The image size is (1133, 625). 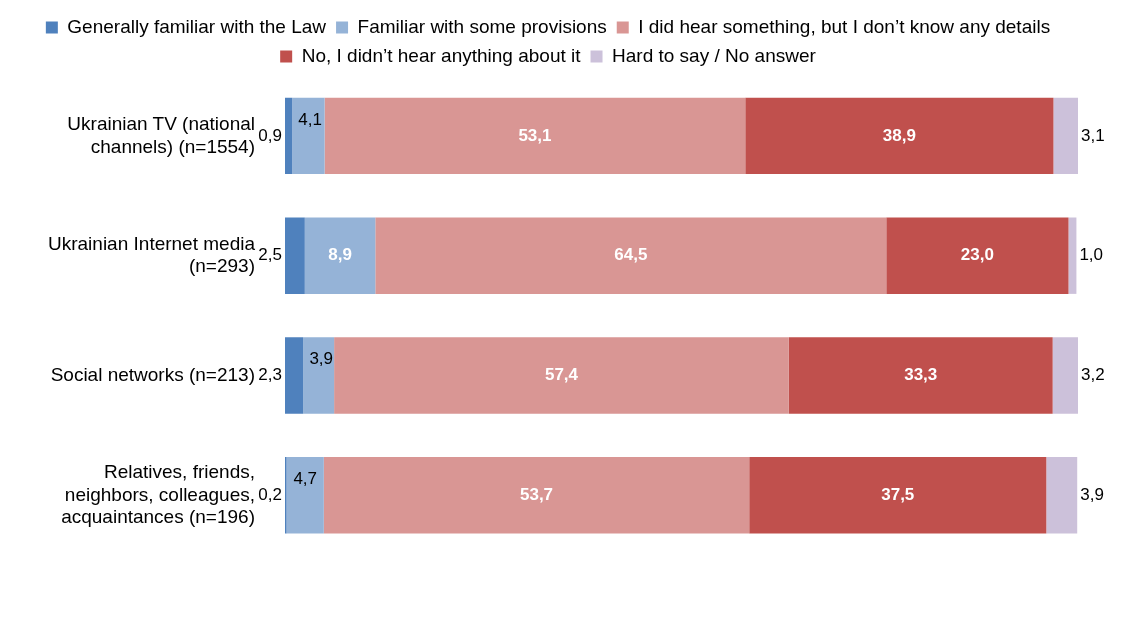 I want to click on legend-label: Familiar with some provisions, so click(x=482, y=26).